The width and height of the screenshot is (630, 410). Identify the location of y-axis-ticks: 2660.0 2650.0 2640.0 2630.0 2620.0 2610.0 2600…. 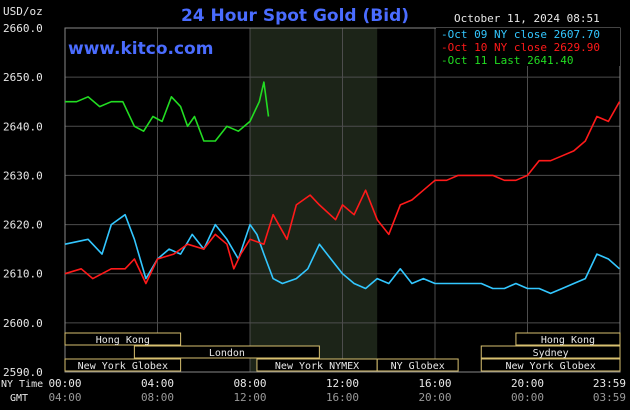
(23, 200).